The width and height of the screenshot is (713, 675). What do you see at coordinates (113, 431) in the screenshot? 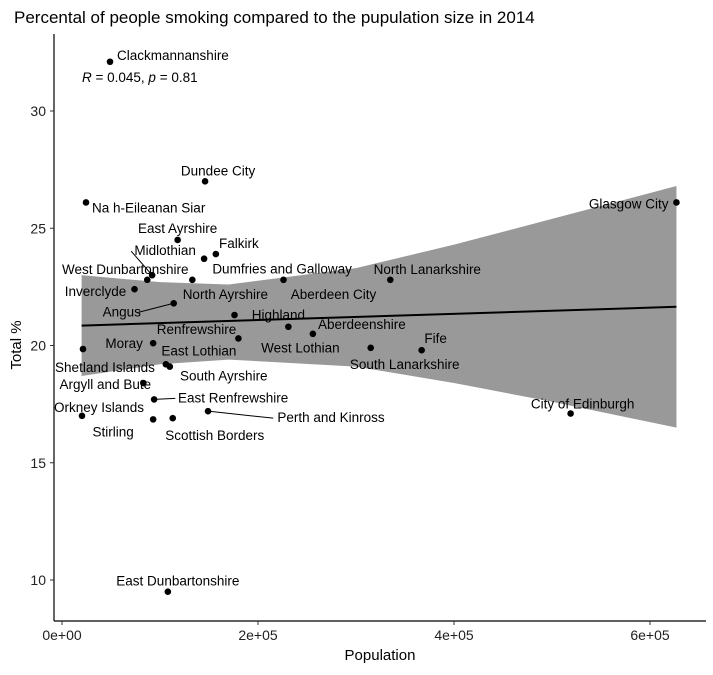
I see `point-label: Stirling` at bounding box center [113, 431].